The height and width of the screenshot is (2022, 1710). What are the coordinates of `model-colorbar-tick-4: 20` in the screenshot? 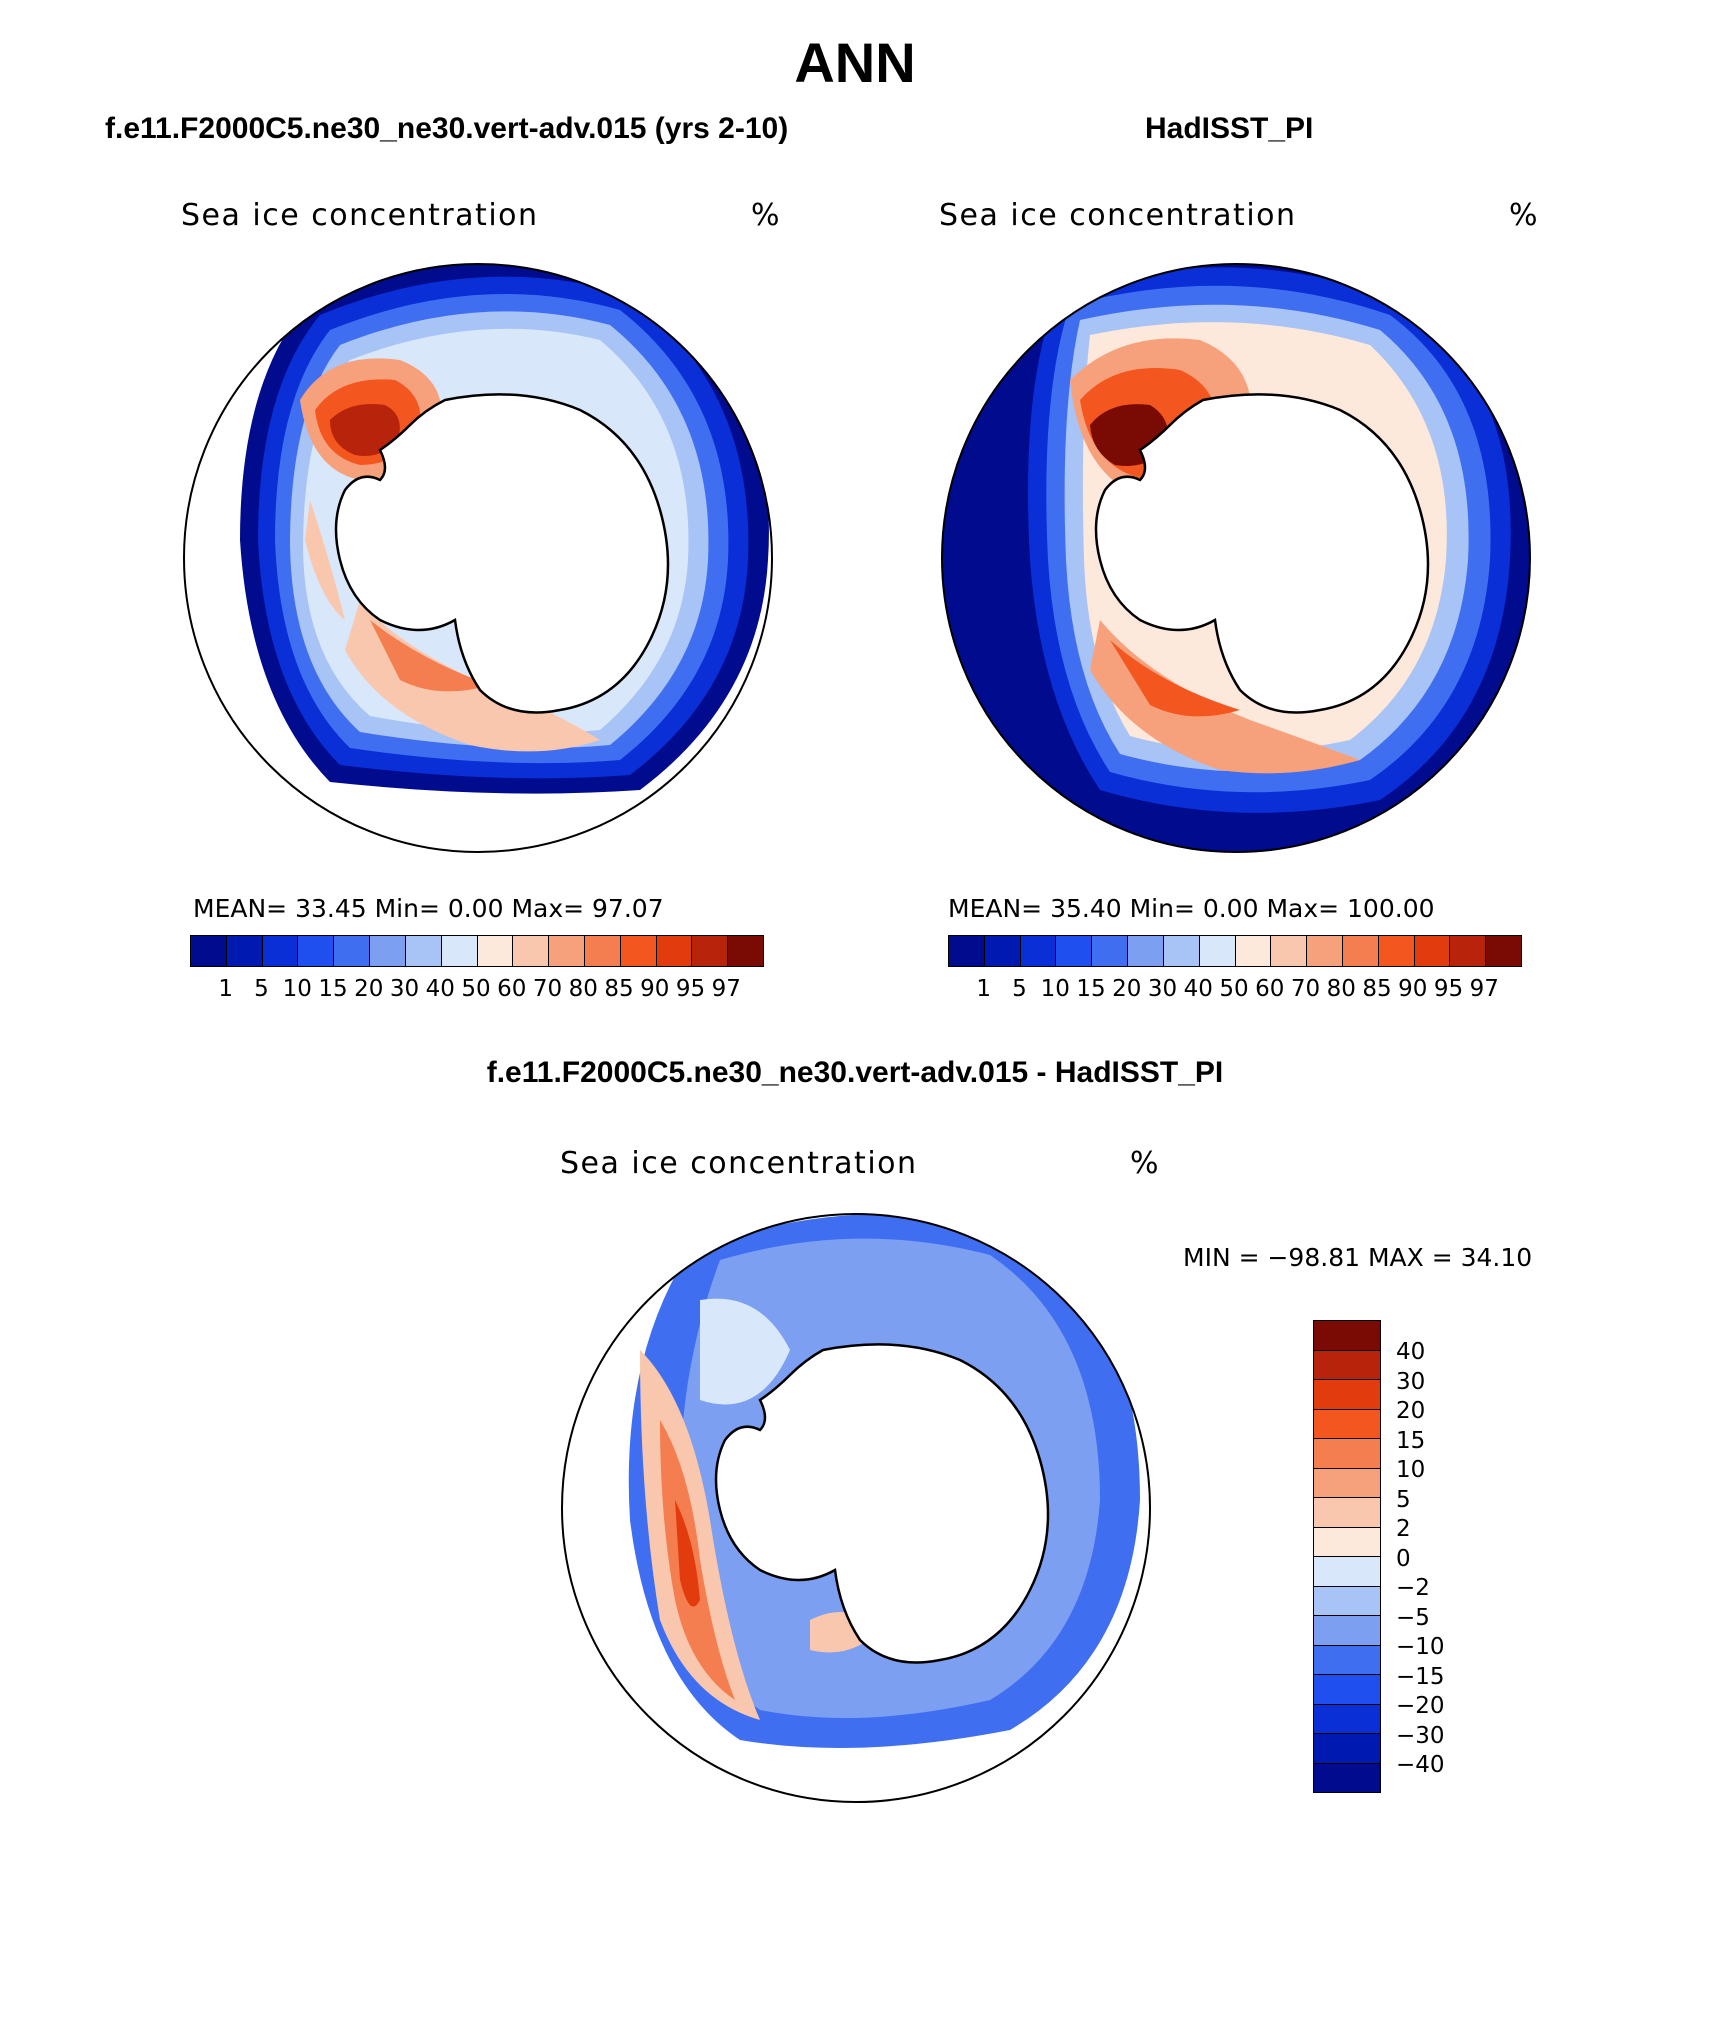 It's located at (369, 989).